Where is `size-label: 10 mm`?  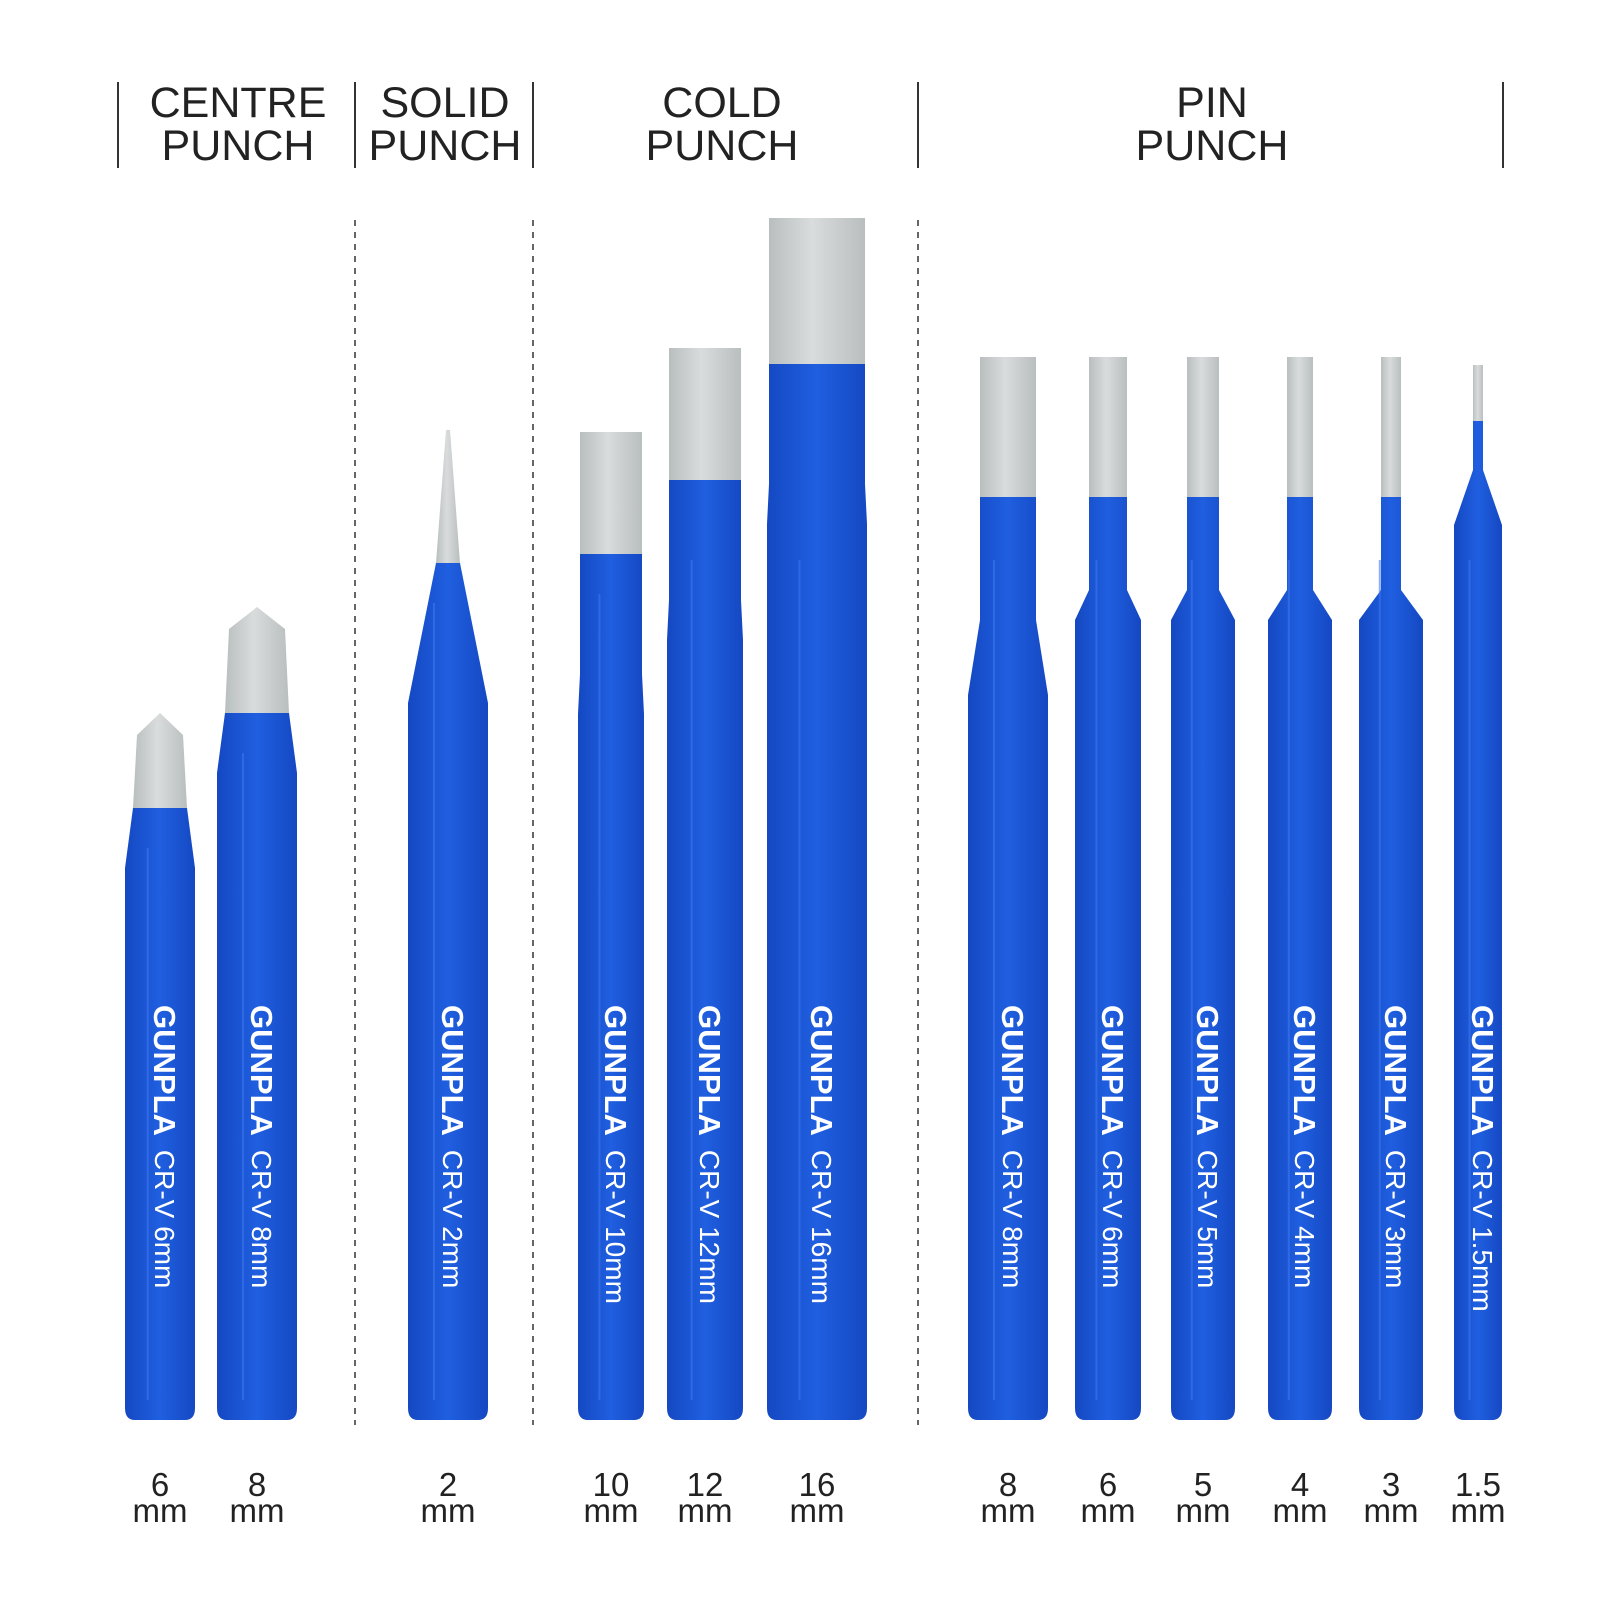
size-label: 10 mm is located at coordinates (611, 1497).